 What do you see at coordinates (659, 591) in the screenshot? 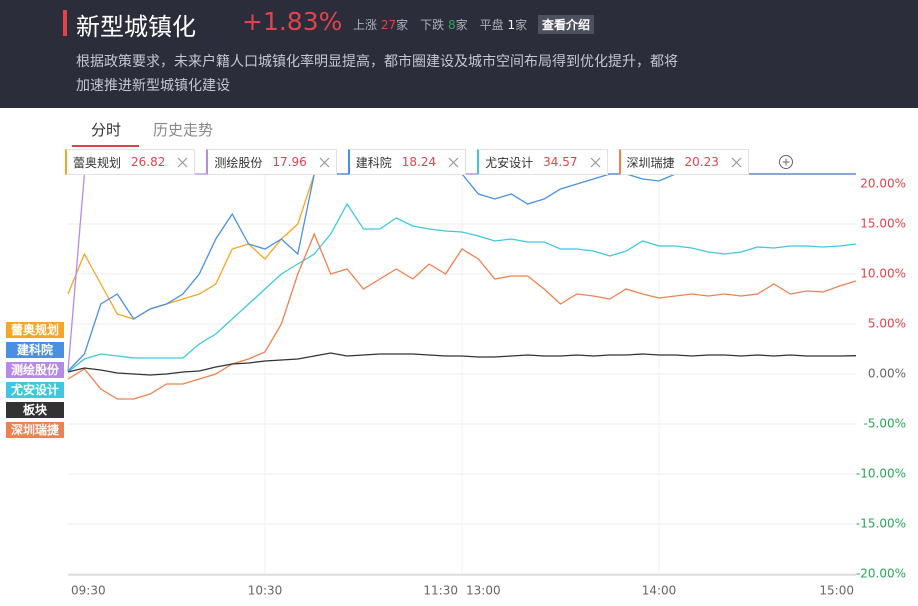
I see `x-tick-label: 14:00` at bounding box center [659, 591].